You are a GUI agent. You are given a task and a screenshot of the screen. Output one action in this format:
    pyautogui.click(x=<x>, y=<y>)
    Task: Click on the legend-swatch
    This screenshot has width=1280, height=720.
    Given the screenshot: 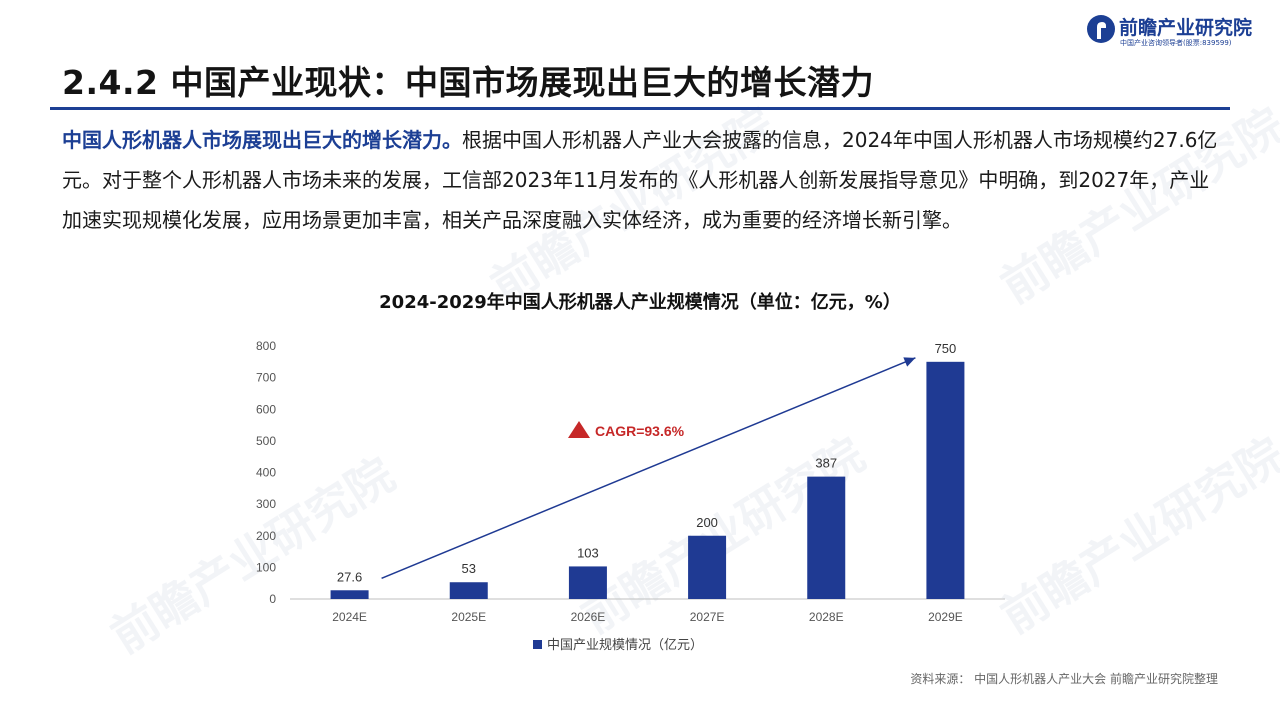 What is the action you would take?
    pyautogui.click(x=537, y=644)
    